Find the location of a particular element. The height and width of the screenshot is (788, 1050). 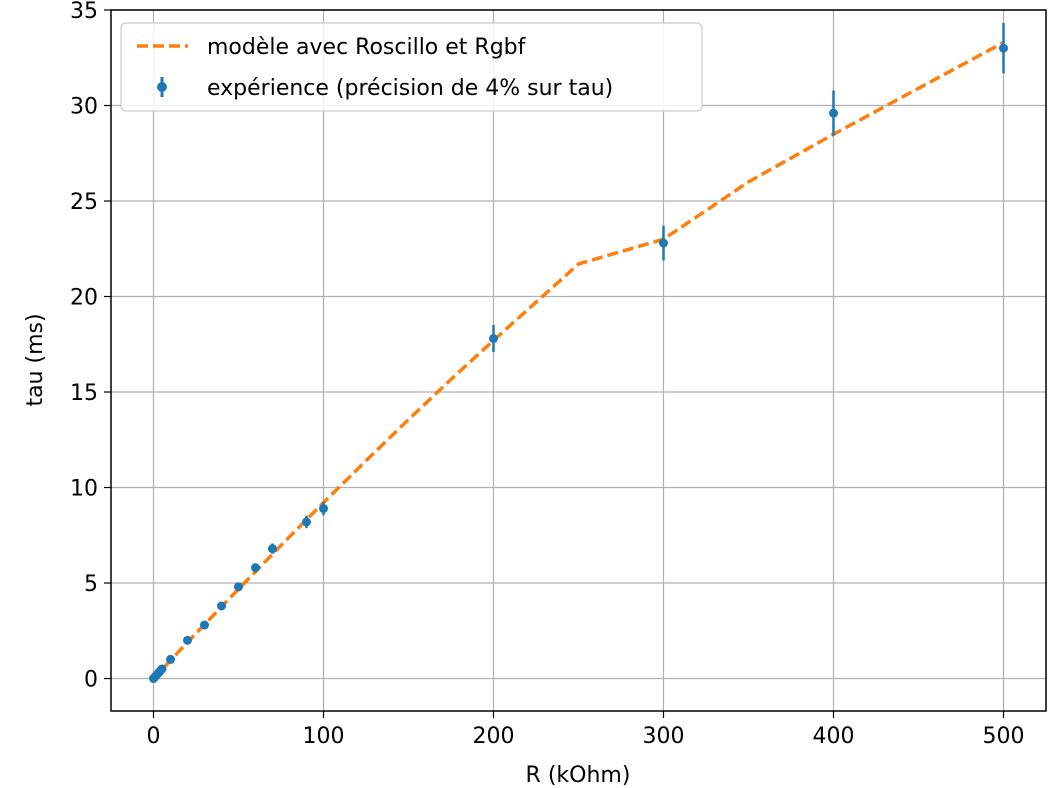

legend-experiment-marker is located at coordinates (162, 87).